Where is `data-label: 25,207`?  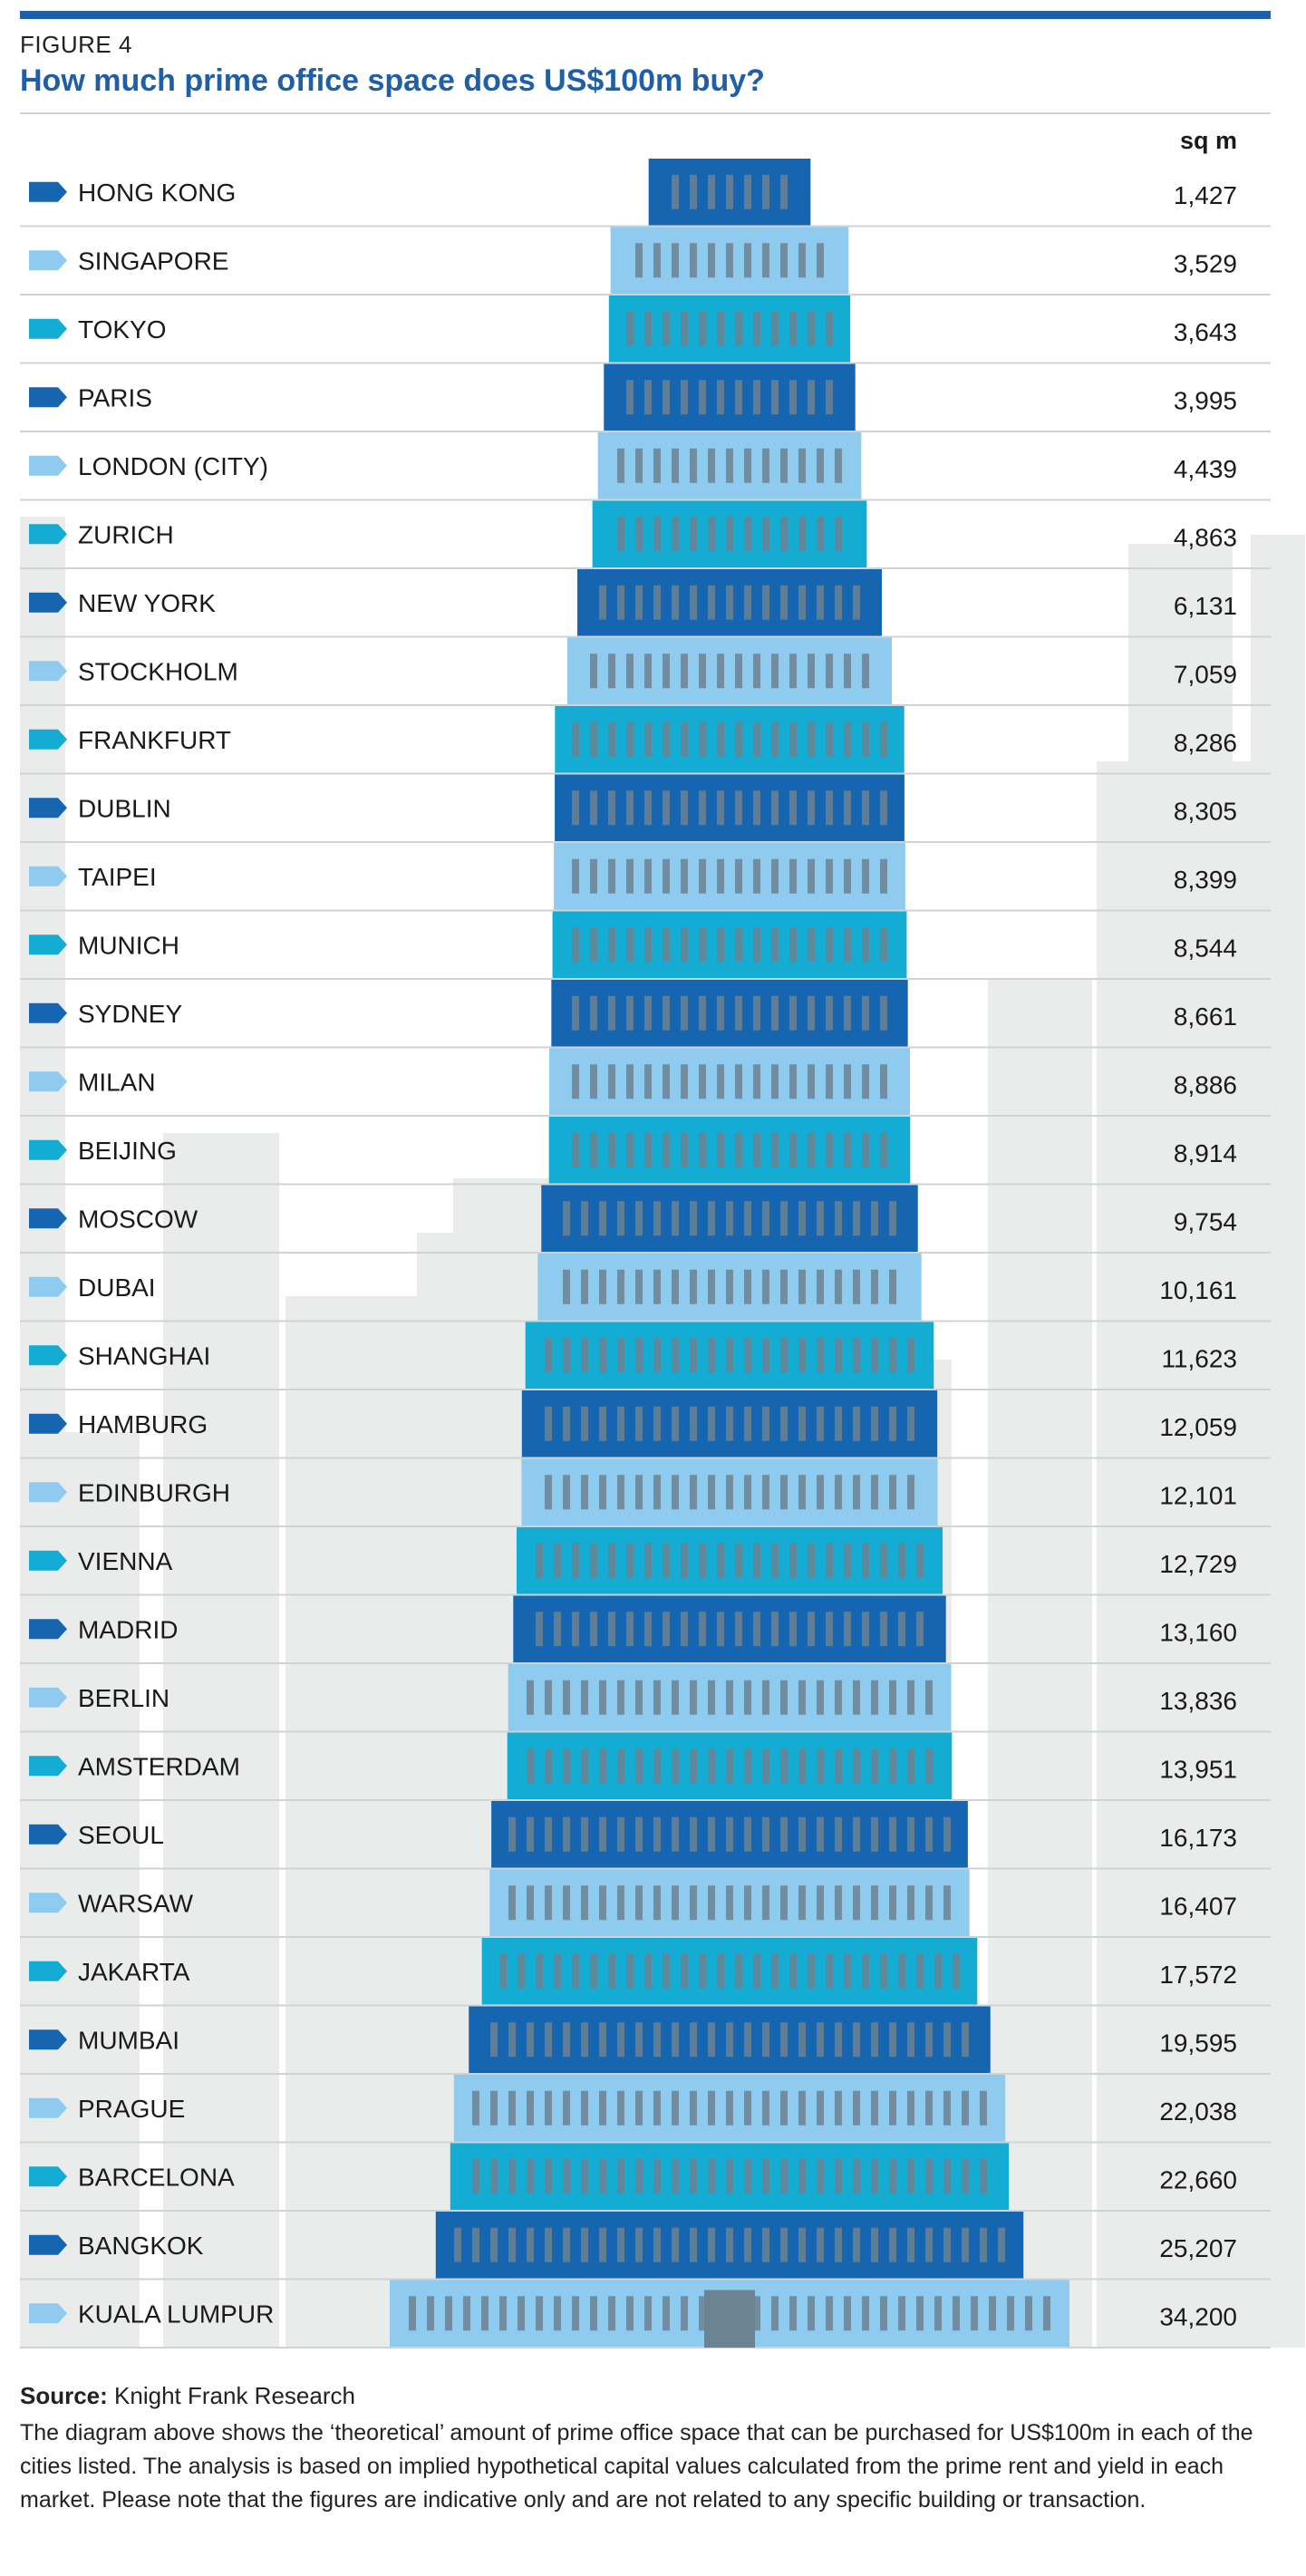
data-label: 25,207 is located at coordinates (1198, 2248).